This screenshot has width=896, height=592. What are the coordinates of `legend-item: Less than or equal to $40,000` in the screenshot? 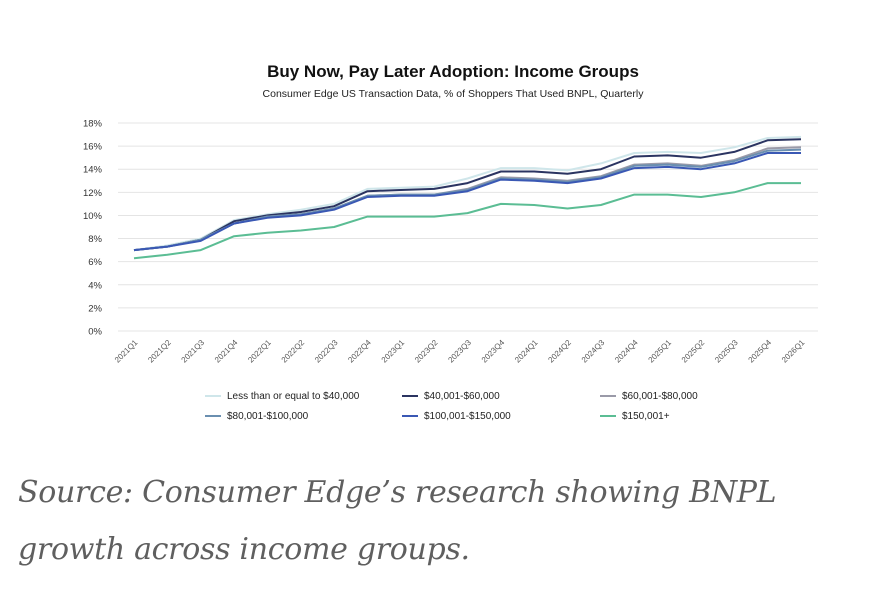 It's located at (282, 396).